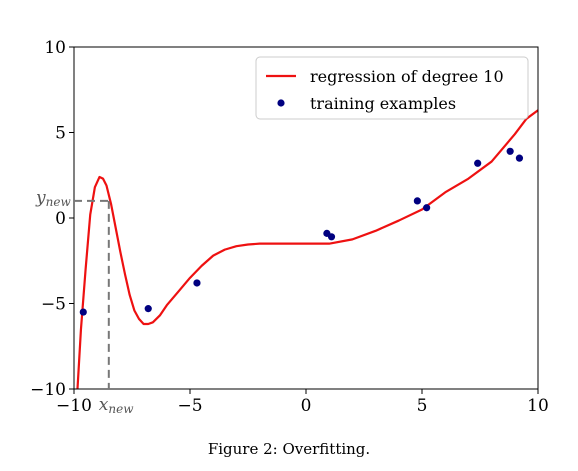  What do you see at coordinates (422, 406) in the screenshot?
I see `x-tick-label: 5` at bounding box center [422, 406].